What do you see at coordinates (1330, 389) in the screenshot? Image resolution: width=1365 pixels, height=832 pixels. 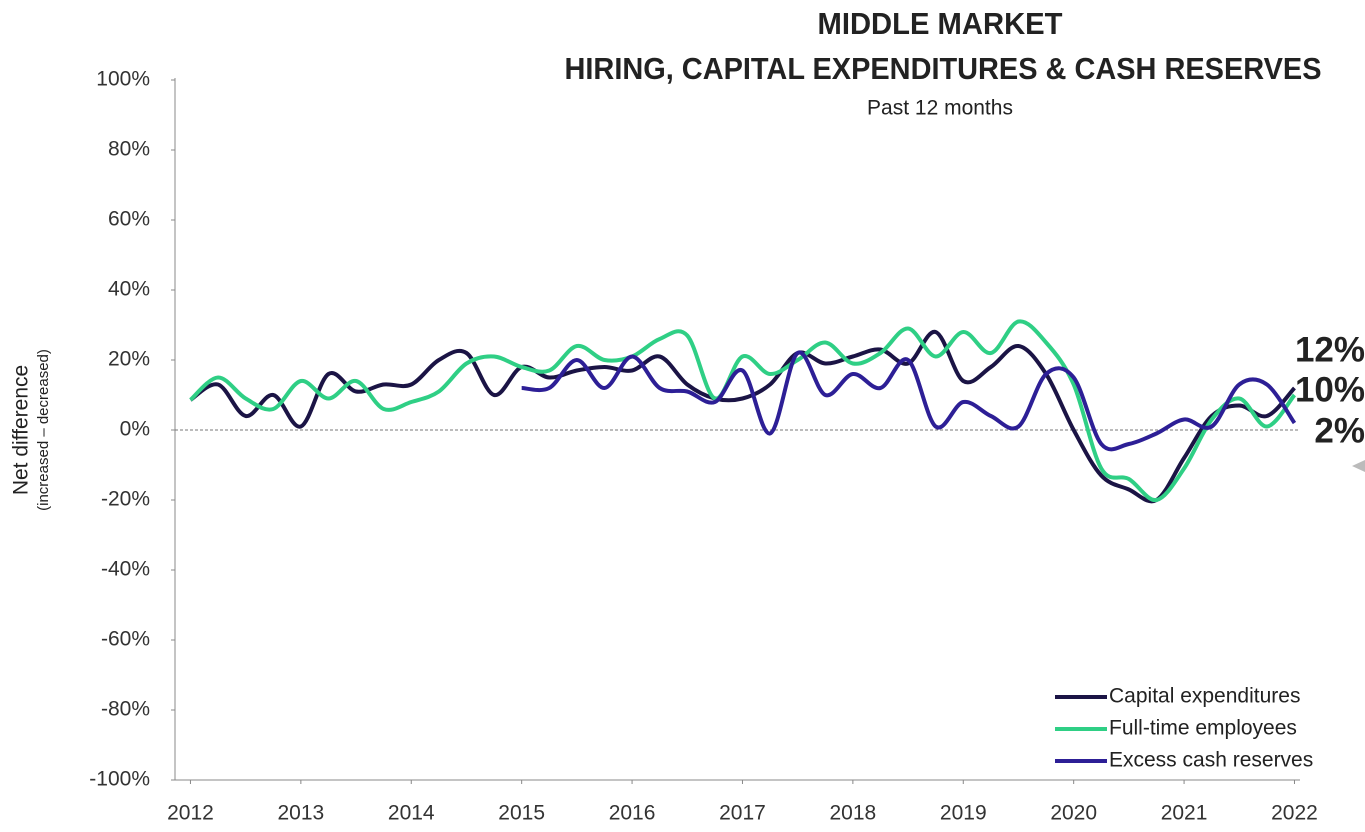 I see `end-value-label: 10%` at bounding box center [1330, 389].